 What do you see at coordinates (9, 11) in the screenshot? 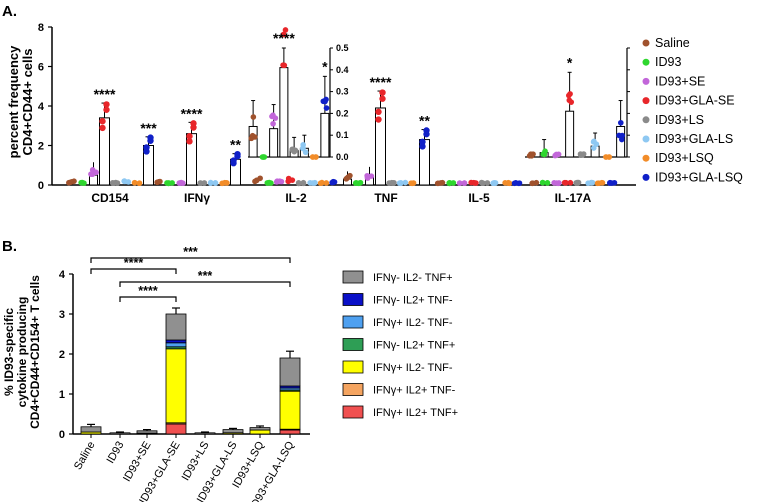
I see `panel-a-label: A.` at bounding box center [9, 11].